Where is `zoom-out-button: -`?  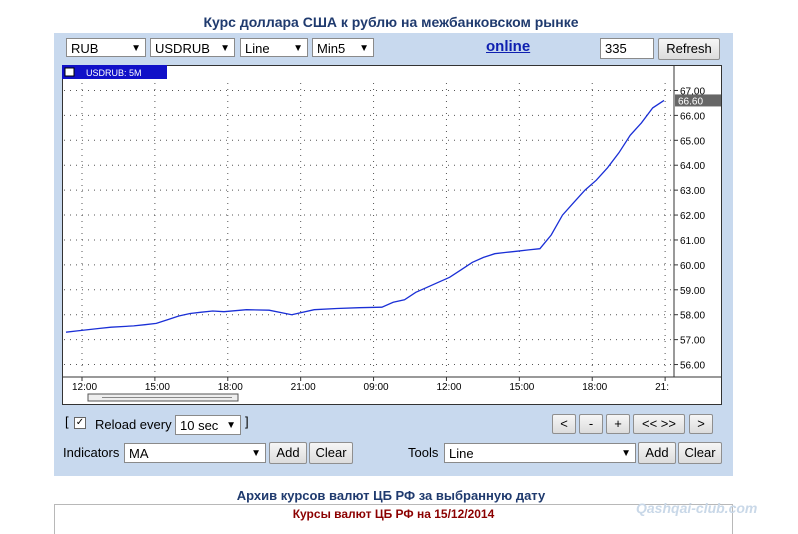
zoom-out-button: - is located at coordinates (591, 424).